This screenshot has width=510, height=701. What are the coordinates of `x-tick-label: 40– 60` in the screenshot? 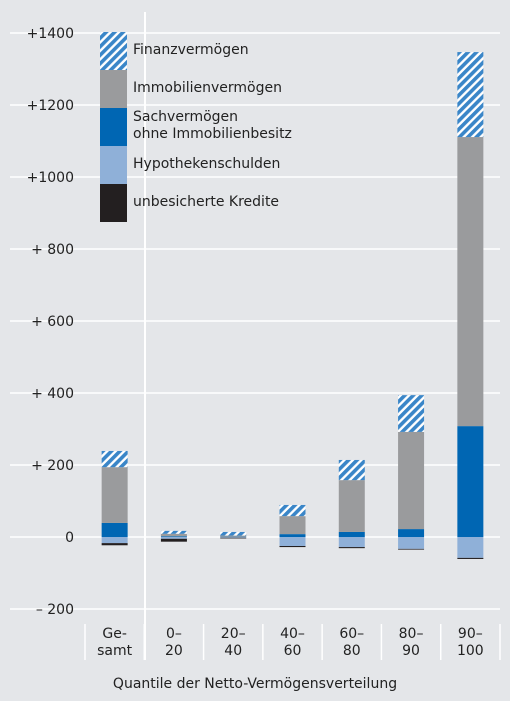 It's located at (292, 642).